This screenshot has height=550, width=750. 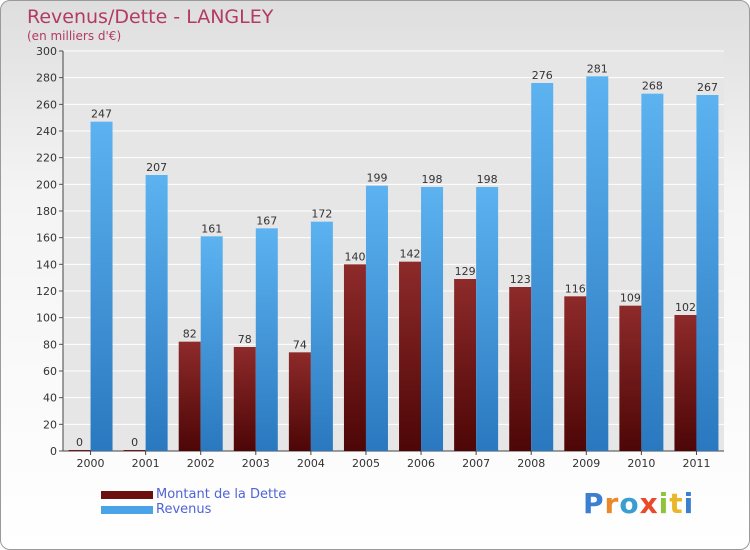 I want to click on x-tick-label: 2008, so click(x=531, y=463).